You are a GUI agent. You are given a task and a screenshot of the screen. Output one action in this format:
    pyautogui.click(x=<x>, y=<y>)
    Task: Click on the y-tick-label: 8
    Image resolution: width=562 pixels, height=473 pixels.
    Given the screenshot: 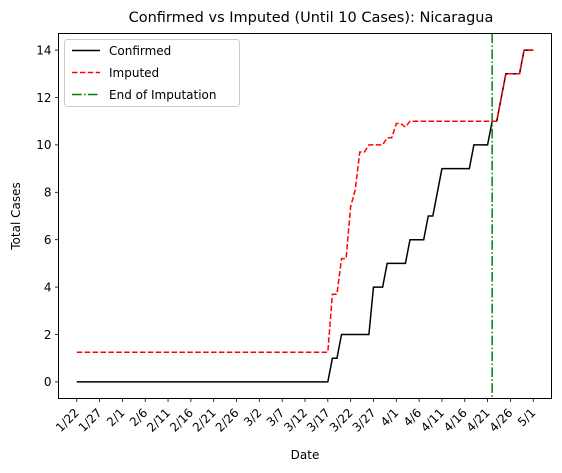 What is the action you would take?
    pyautogui.click(x=48, y=193)
    